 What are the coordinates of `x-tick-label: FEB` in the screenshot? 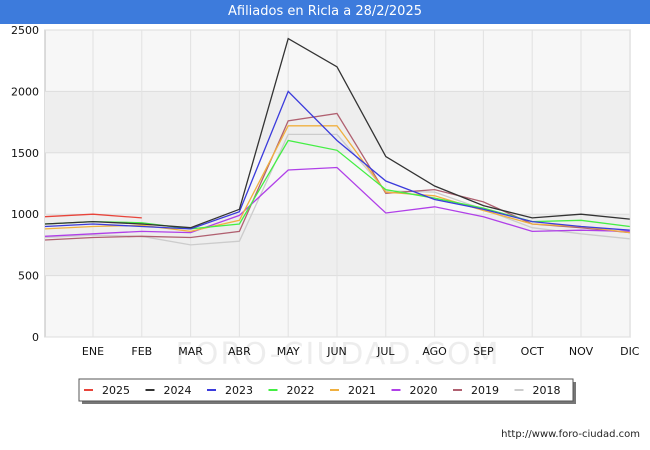 It's located at (141, 351).